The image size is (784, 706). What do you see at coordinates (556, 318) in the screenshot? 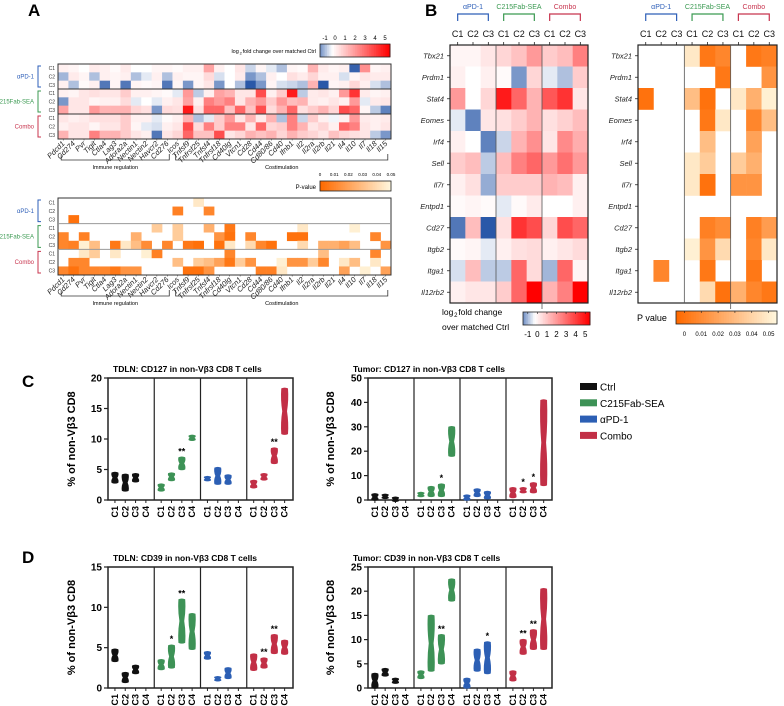
I see `fold-colorbar` at bounding box center [556, 318].